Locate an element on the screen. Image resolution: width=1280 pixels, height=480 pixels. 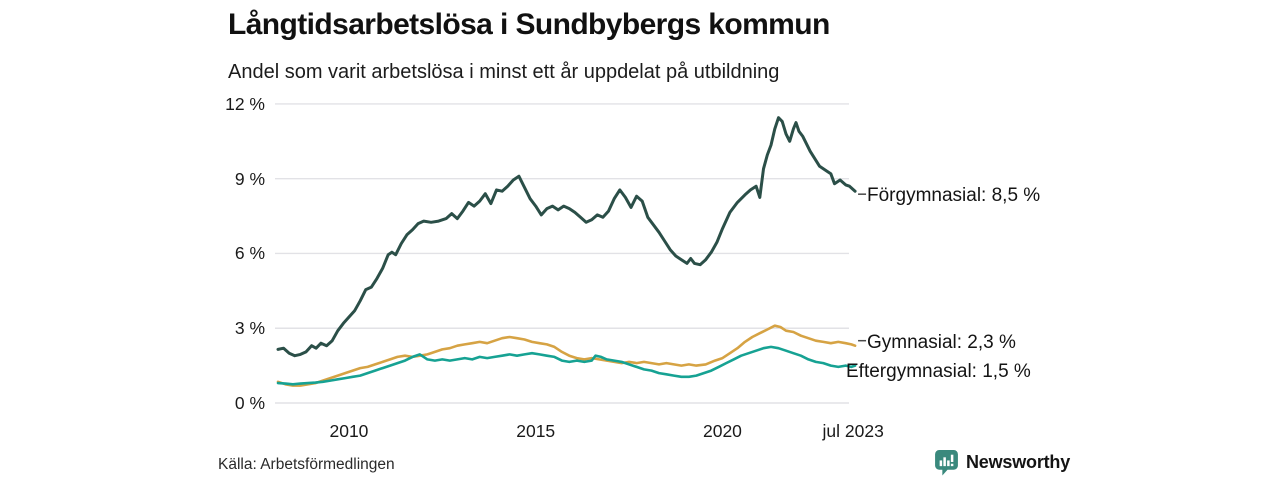
series-line-gymnasial is located at coordinates (566, 355).